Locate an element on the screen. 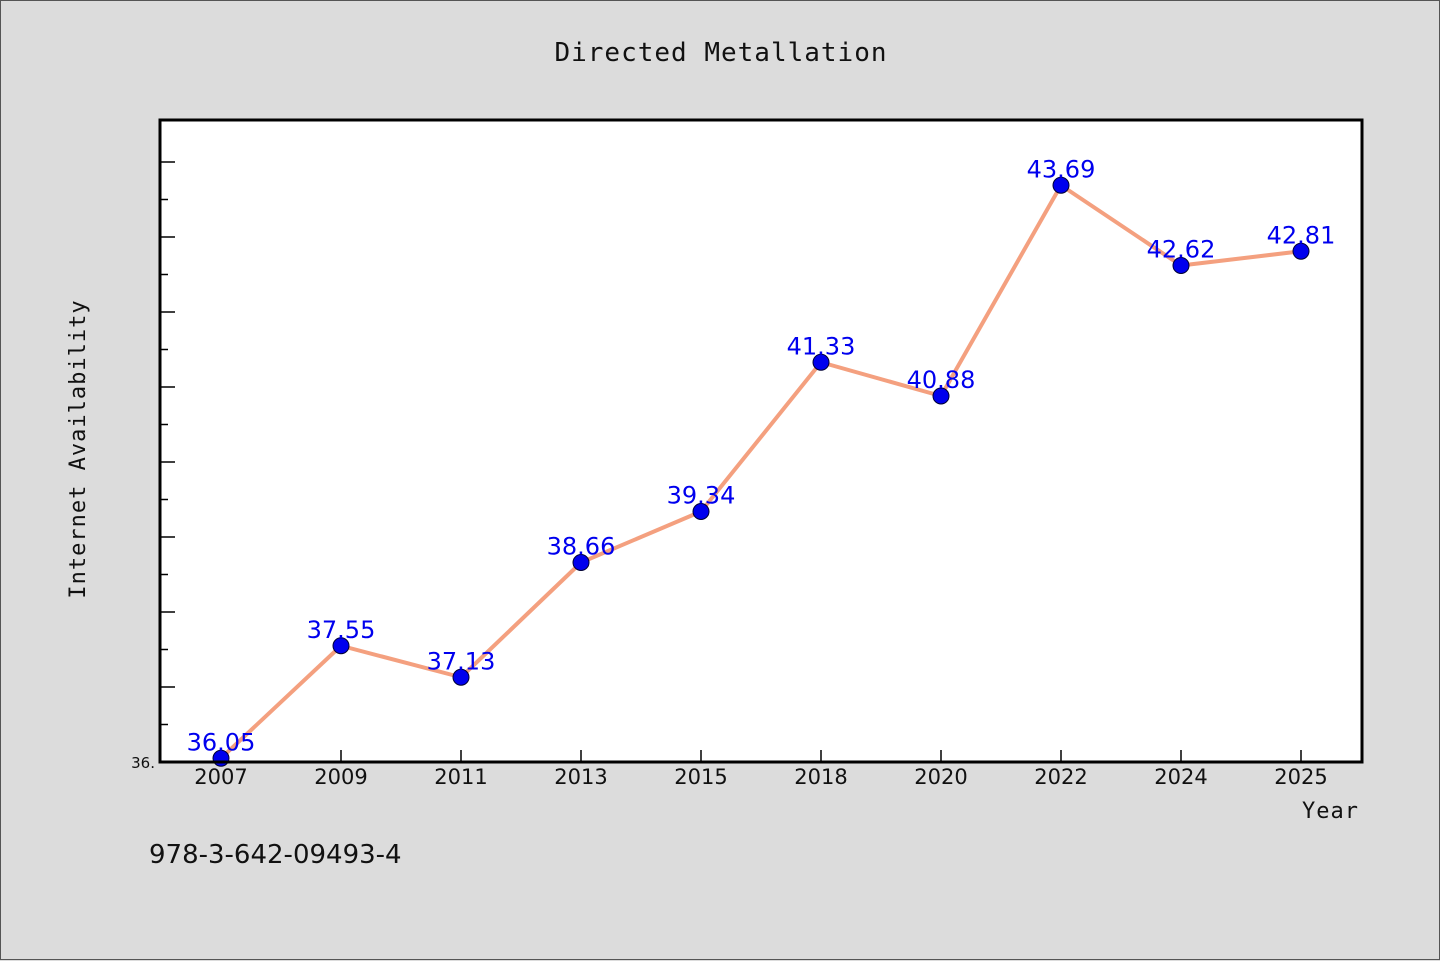 This screenshot has height=961, width=1440. data-label: 39.34 is located at coordinates (701, 496).